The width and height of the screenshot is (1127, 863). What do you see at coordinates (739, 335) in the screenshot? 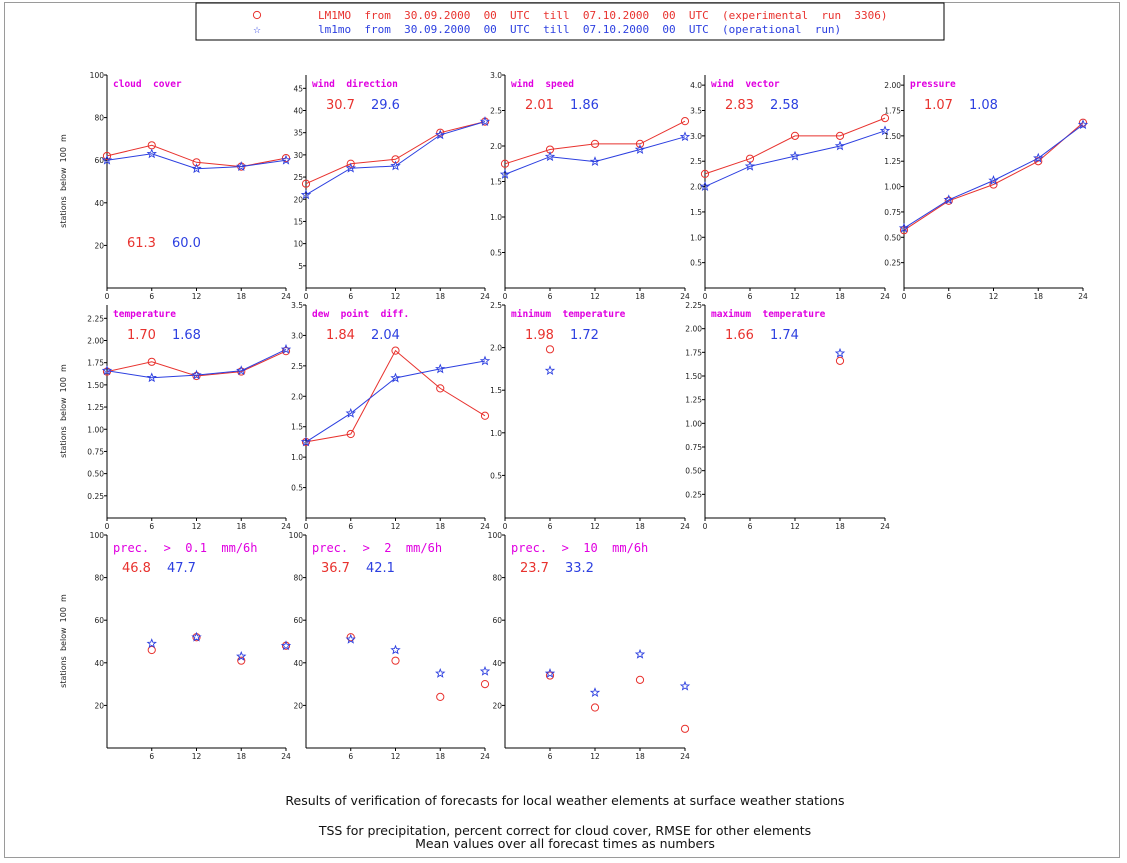
I see `mean-exp: 1.66` at bounding box center [739, 335].